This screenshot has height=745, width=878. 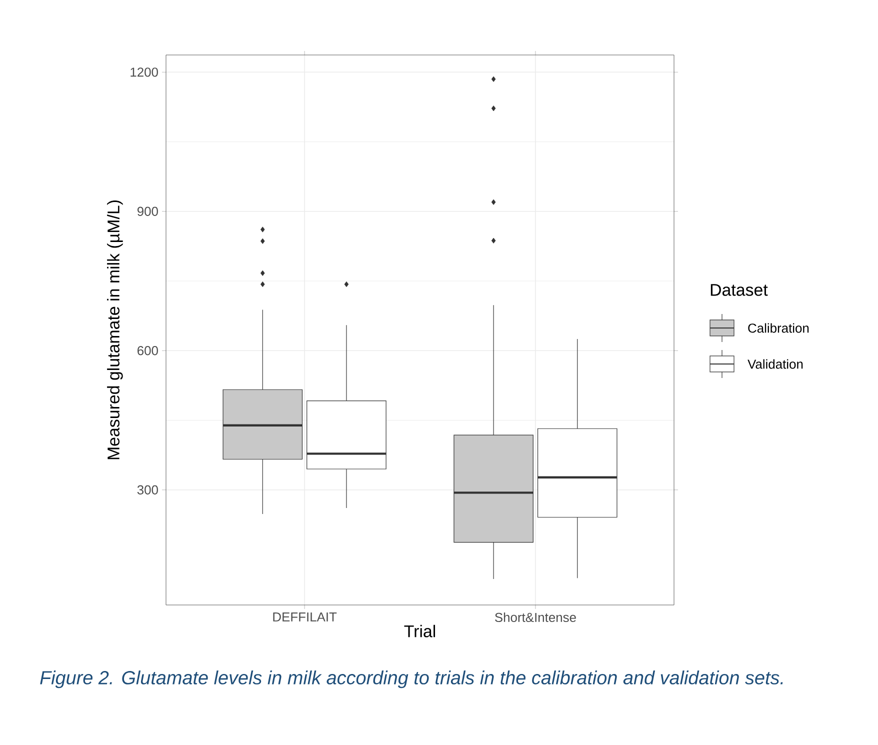 What do you see at coordinates (420, 631) in the screenshot?
I see `x-axis-title: Trial` at bounding box center [420, 631].